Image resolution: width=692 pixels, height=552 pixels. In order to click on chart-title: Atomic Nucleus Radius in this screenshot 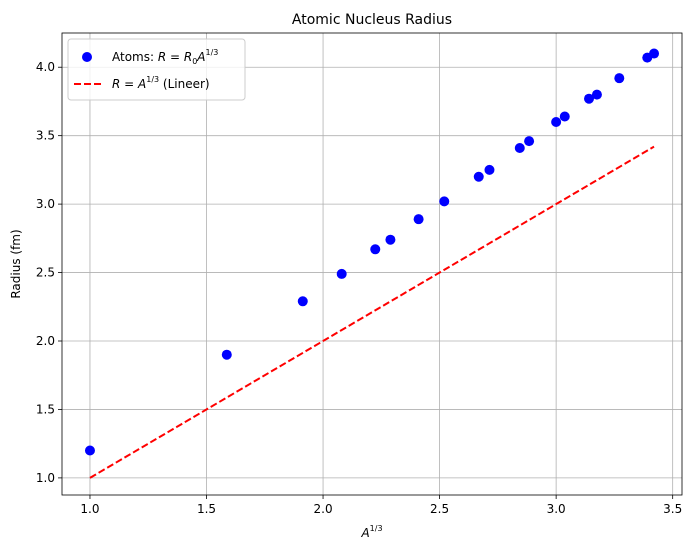, I will do `click(372, 20)`.